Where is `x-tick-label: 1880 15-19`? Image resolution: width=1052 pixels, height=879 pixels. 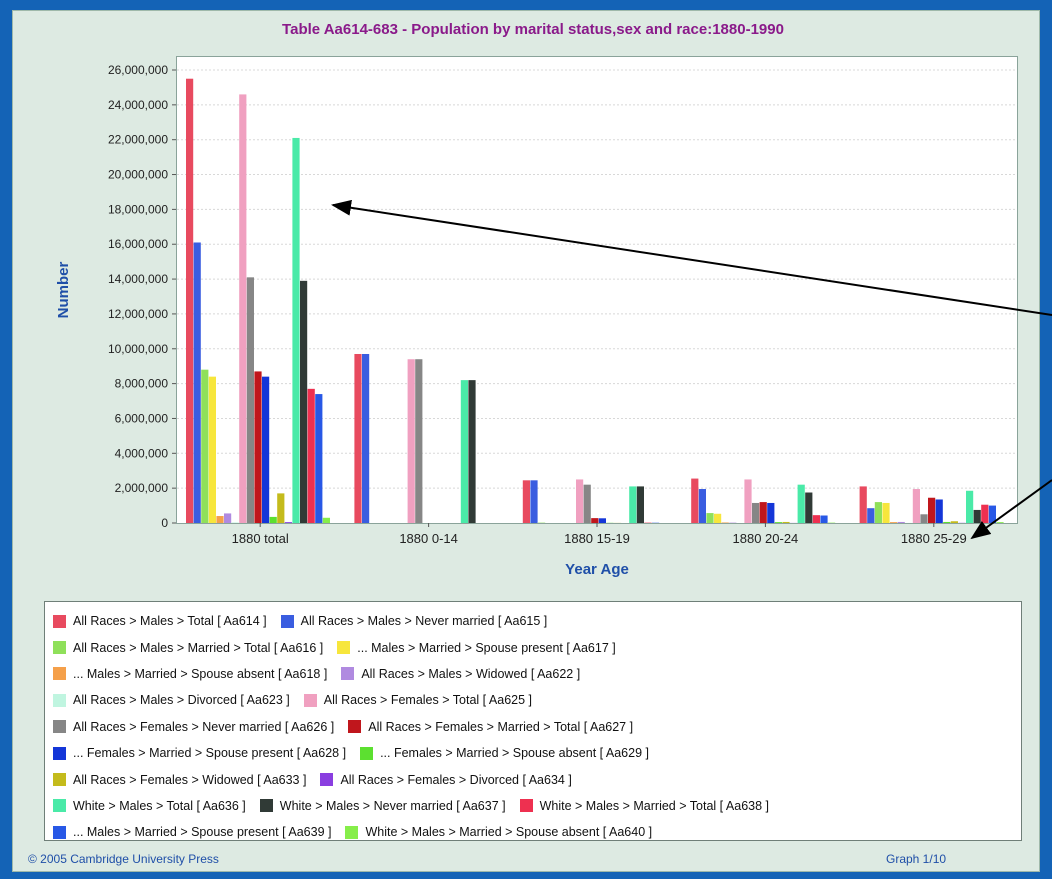 x-tick-label: 1880 15-19 is located at coordinates (597, 538).